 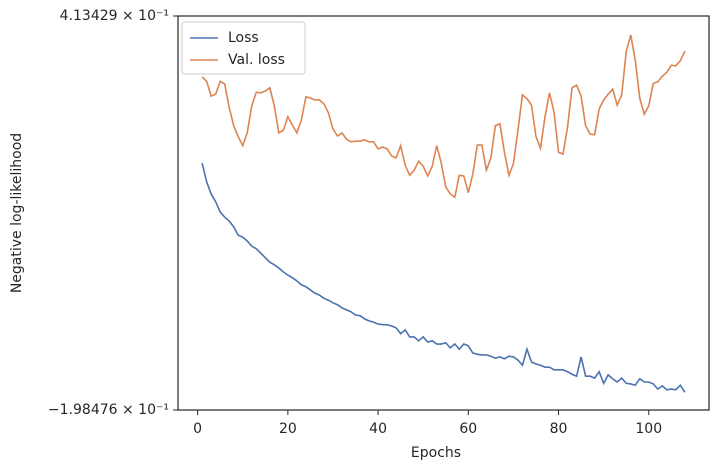 What do you see at coordinates (468, 429) in the screenshot?
I see `x-tick-label: 60` at bounding box center [468, 429].